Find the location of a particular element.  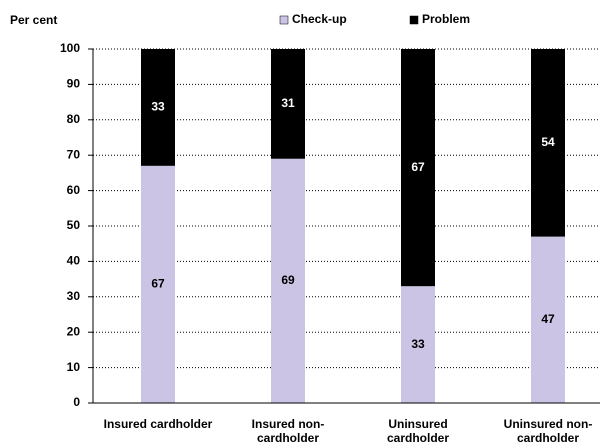

y-tick-label: 40 is located at coordinates (74, 261).